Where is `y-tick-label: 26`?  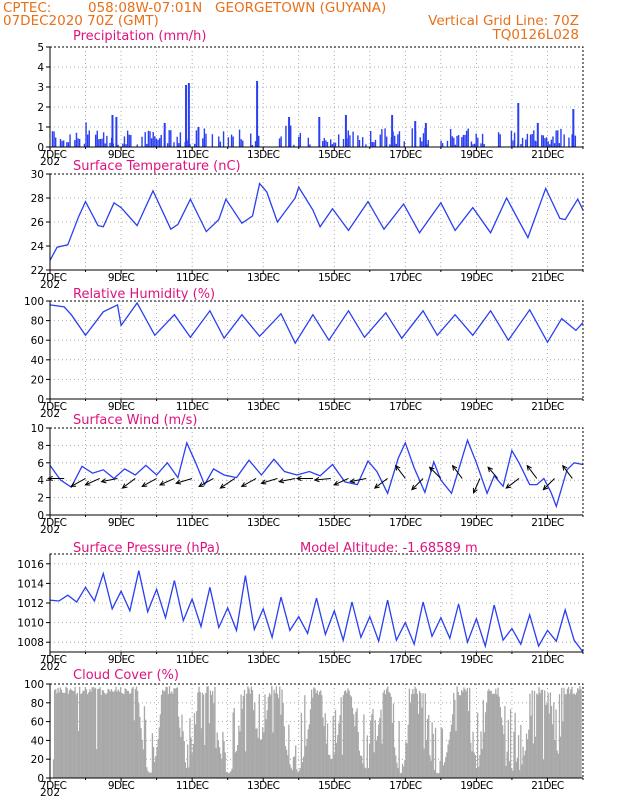
y-tick-label: 26 is located at coordinates (38, 223).